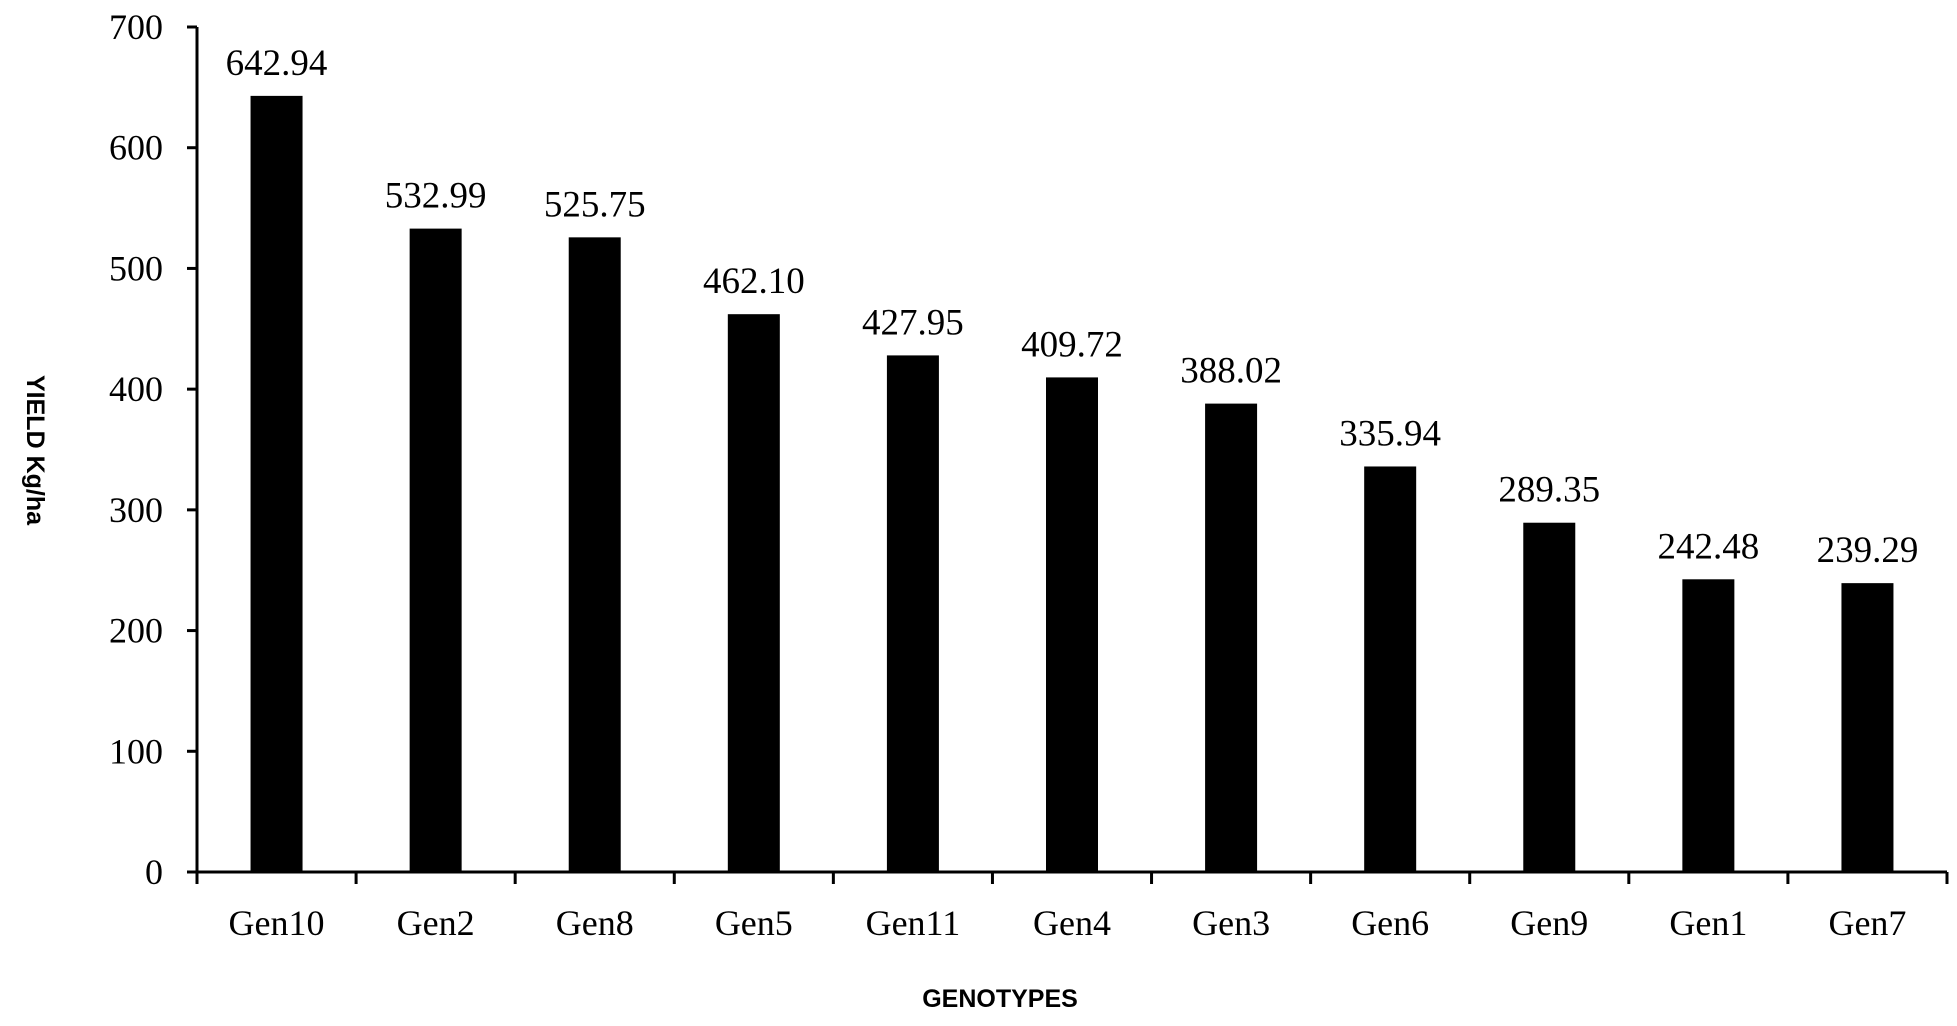 Image resolution: width=1957 pixels, height=1026 pixels. What do you see at coordinates (595, 923) in the screenshot?
I see `x-tick-label: Gen8` at bounding box center [595, 923].